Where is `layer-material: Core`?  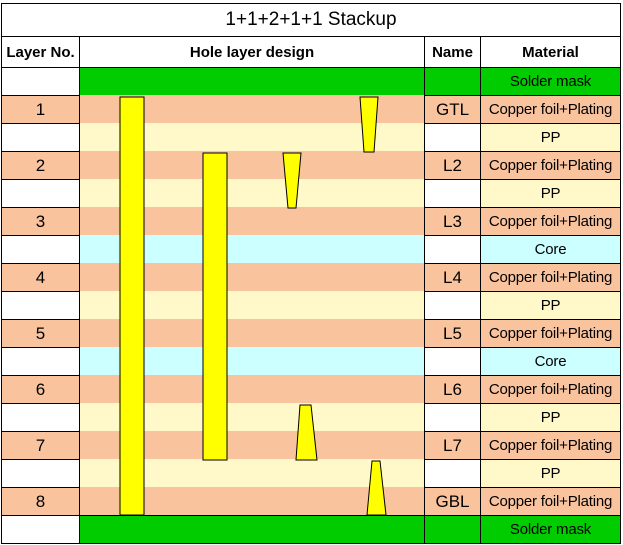 layer-material: Core is located at coordinates (550, 361).